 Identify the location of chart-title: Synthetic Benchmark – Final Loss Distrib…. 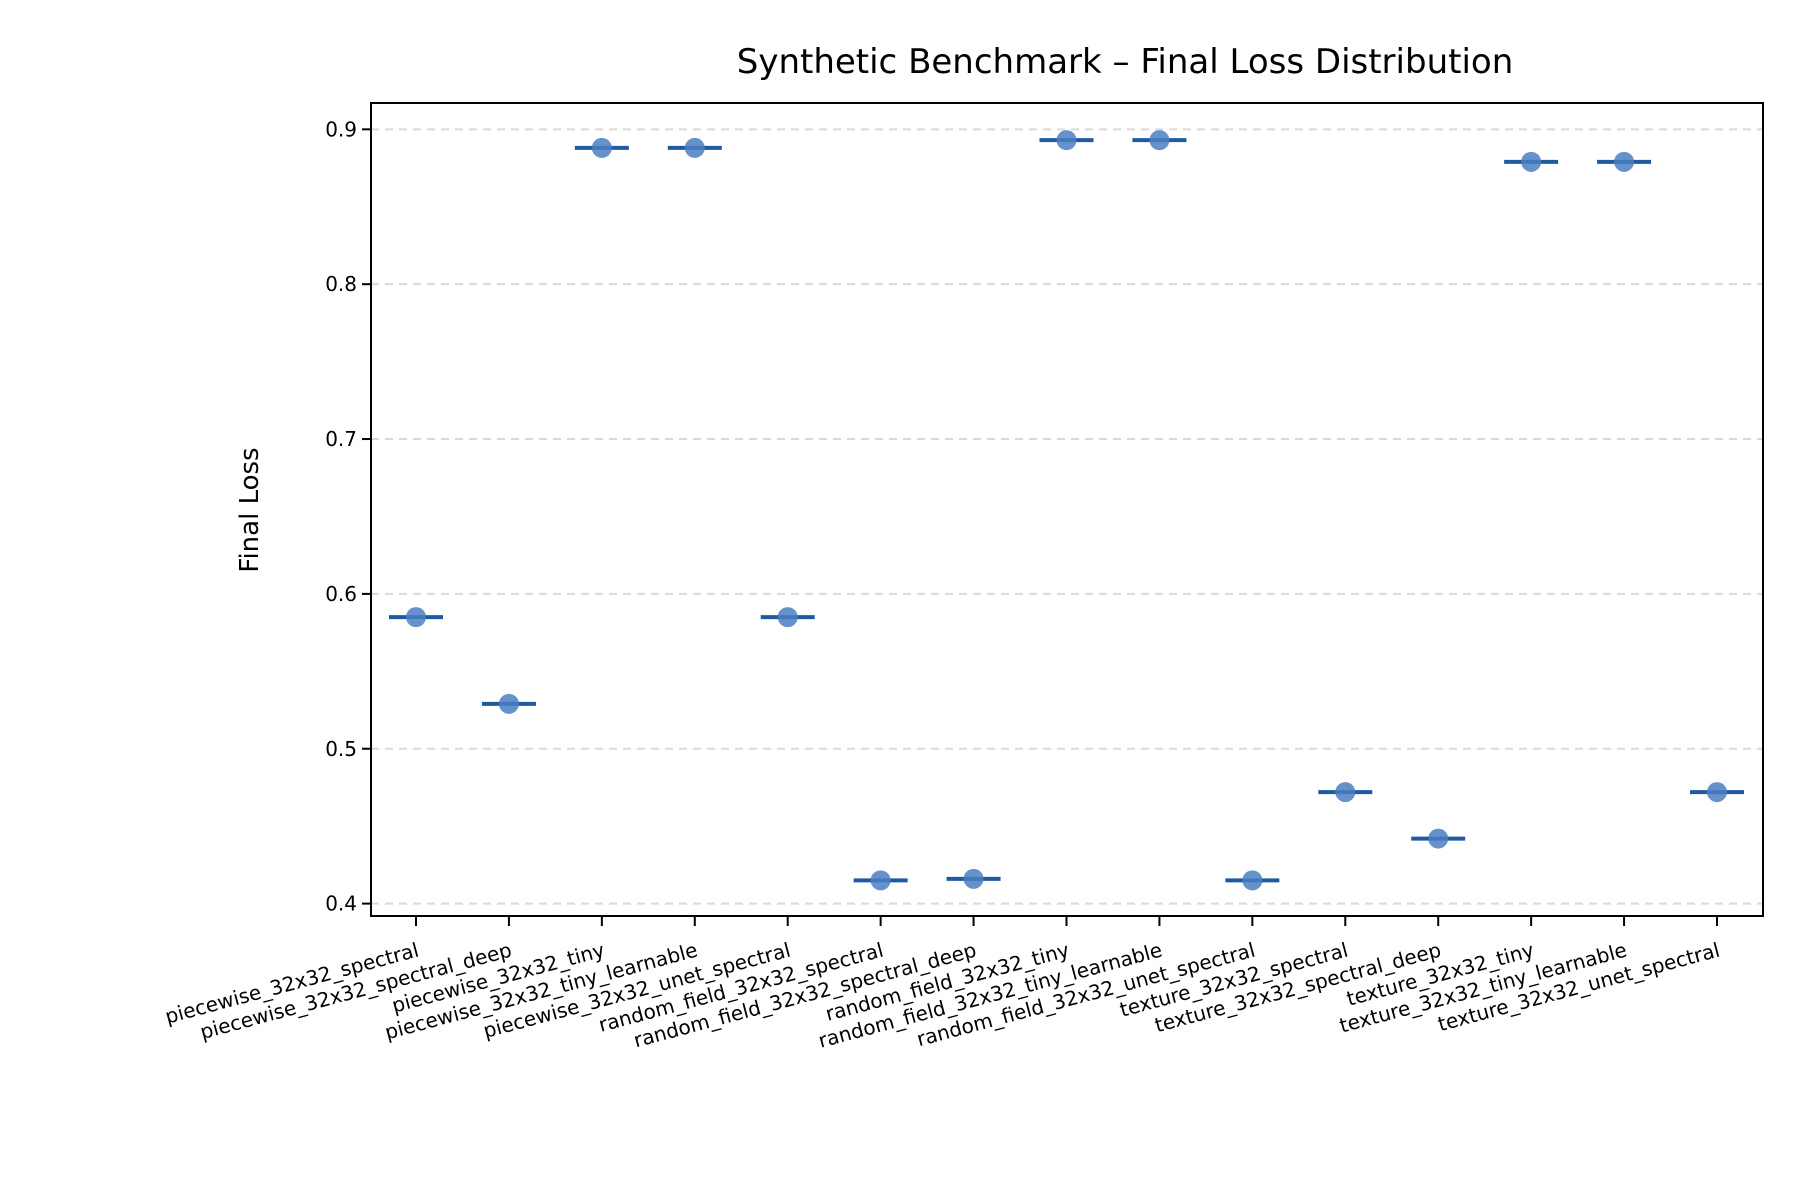
(1125, 62).